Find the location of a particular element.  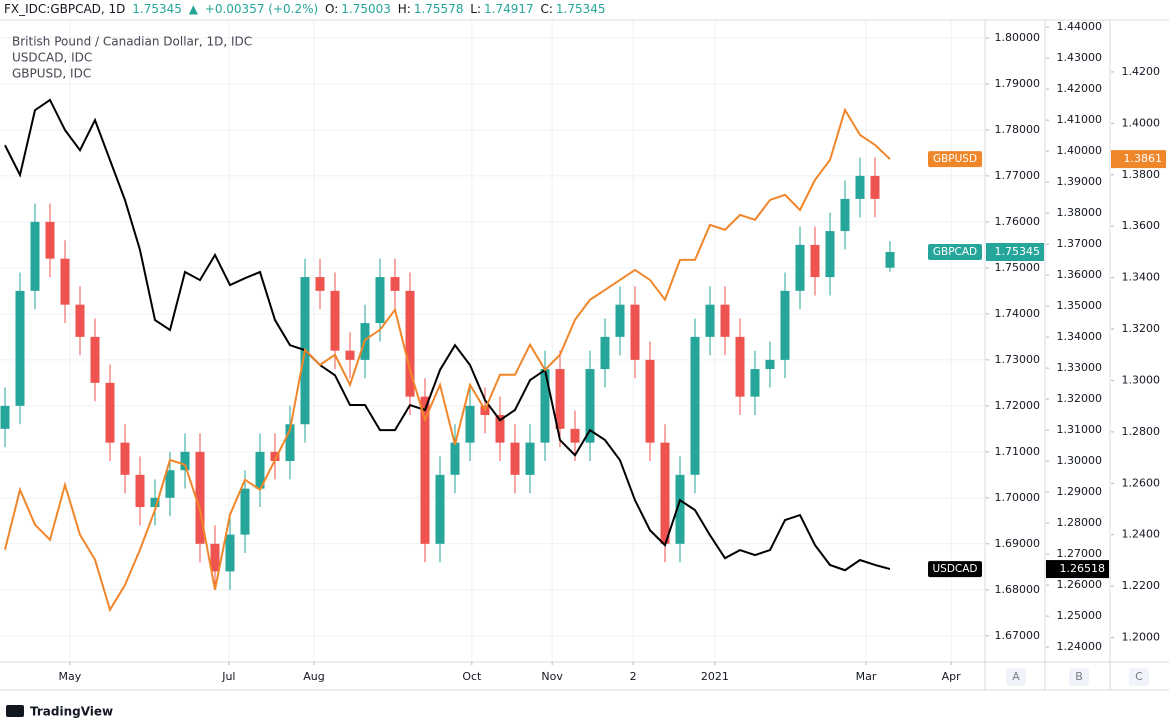

price-tag-value: 1.26518 is located at coordinates (1083, 568).